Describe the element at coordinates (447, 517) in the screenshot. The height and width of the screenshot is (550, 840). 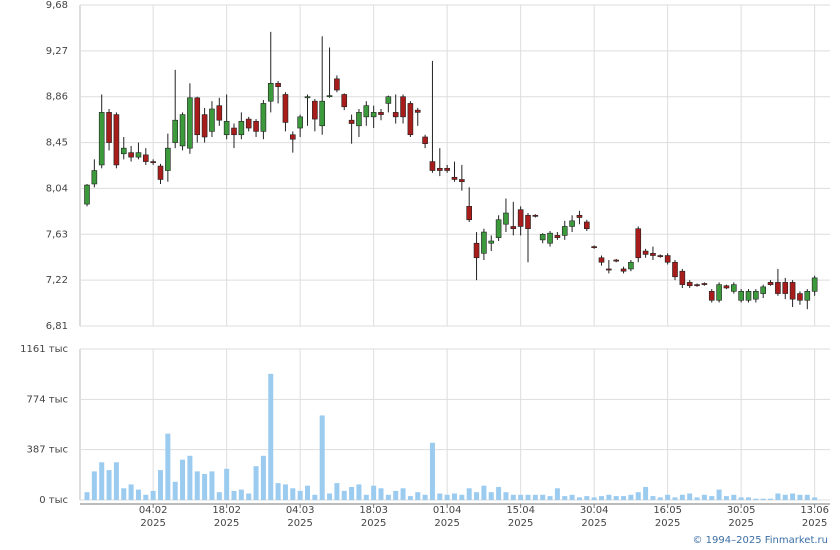
I see `x-tick-label: 01.04 2025` at that location.